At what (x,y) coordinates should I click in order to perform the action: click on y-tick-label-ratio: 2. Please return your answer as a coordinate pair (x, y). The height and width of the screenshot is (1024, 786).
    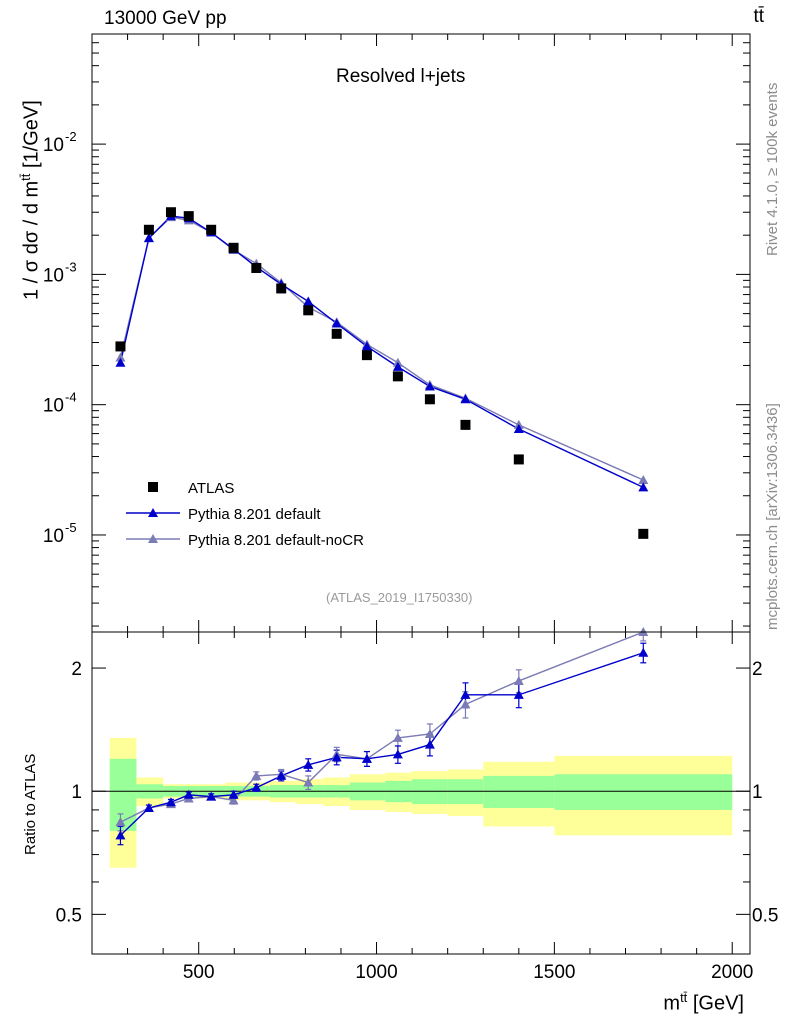
    Looking at the image, I should click on (76, 669).